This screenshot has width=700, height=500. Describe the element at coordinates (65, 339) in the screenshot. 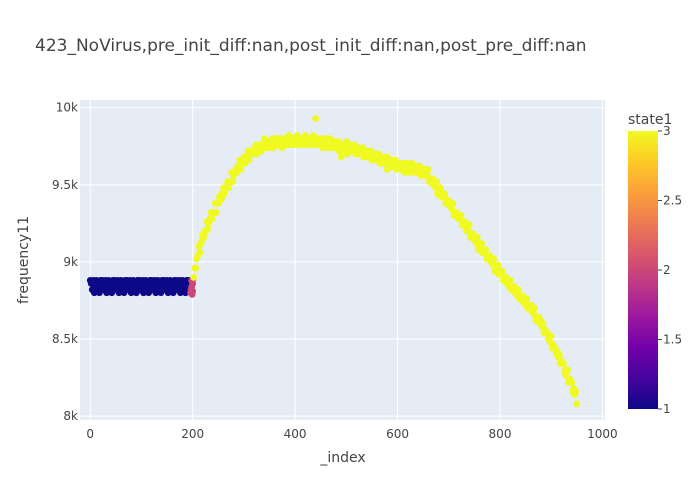

I see `y-tick-label: 8.5k` at that location.